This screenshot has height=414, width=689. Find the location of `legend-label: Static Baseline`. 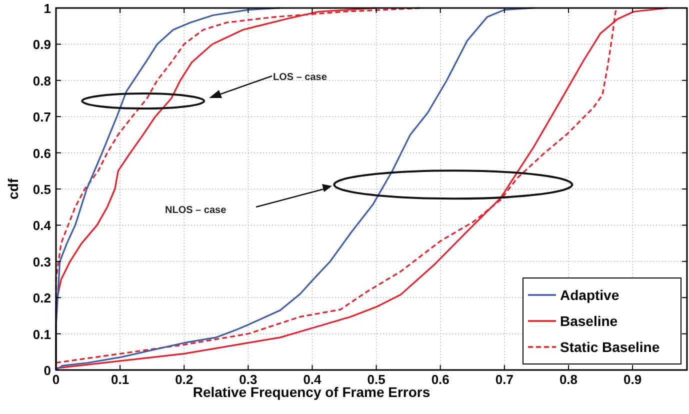

legend-label: Static Baseline is located at coordinates (610, 347).